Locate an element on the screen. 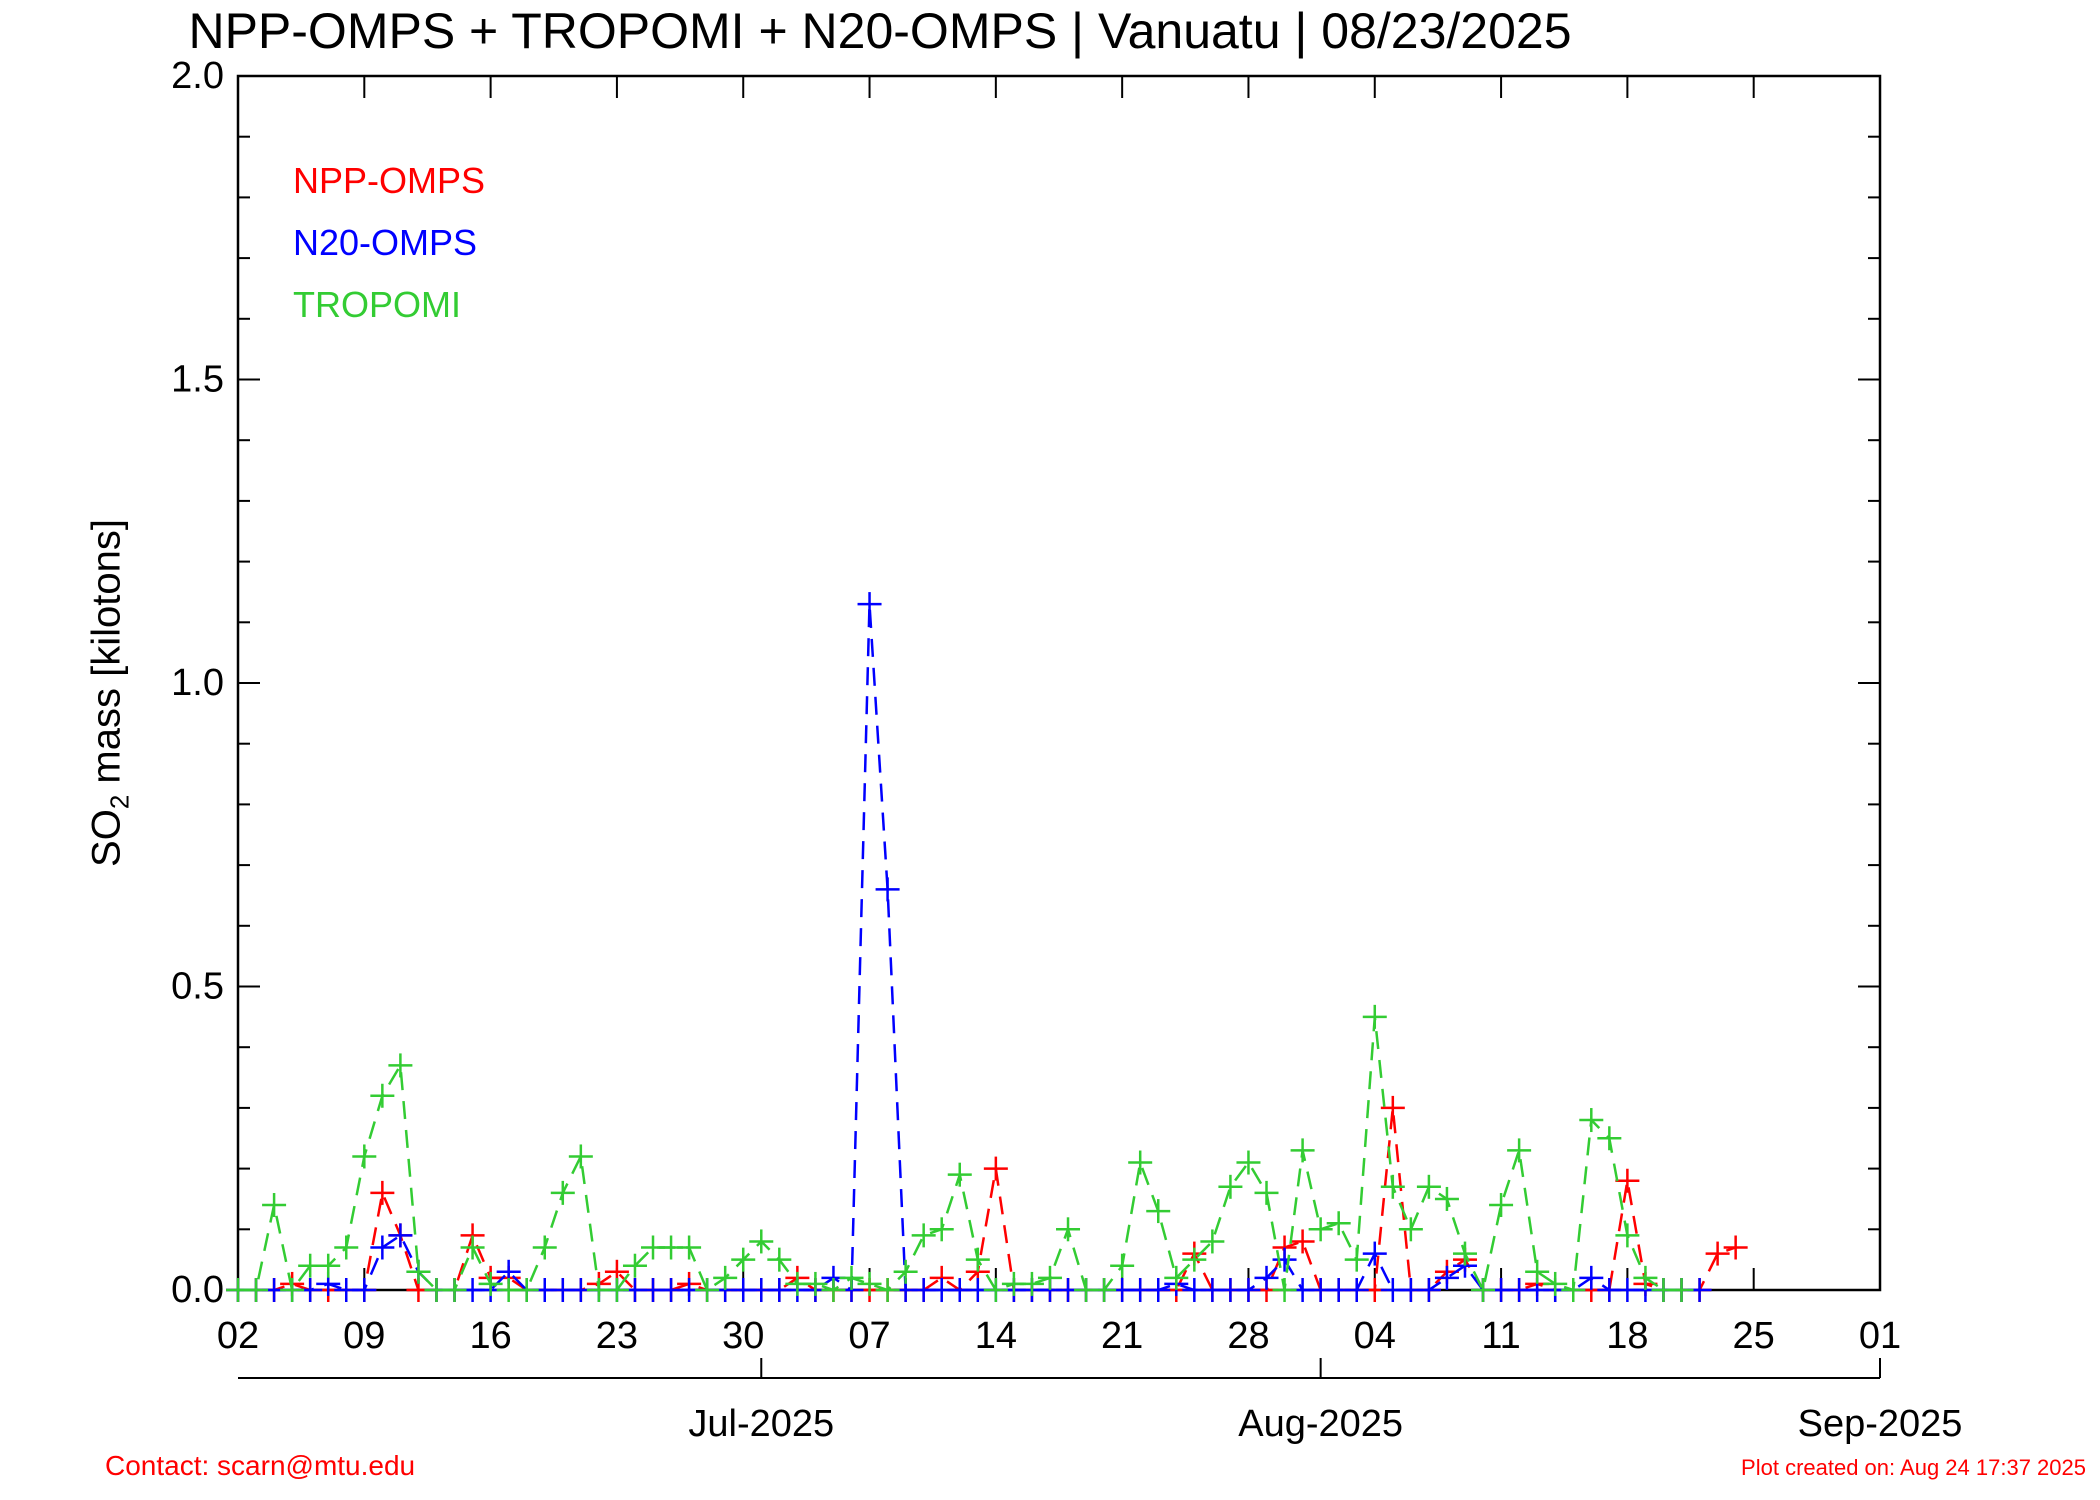 The image size is (2100, 1500). series-line-npp-omps is located at coordinates (987, 1199).